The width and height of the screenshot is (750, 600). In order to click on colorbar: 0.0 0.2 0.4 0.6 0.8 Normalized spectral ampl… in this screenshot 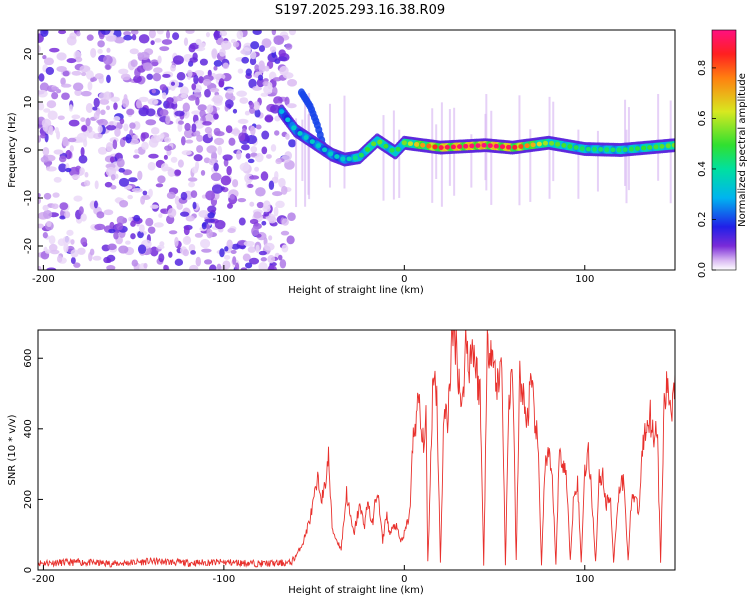, I will do `click(722, 153)`.